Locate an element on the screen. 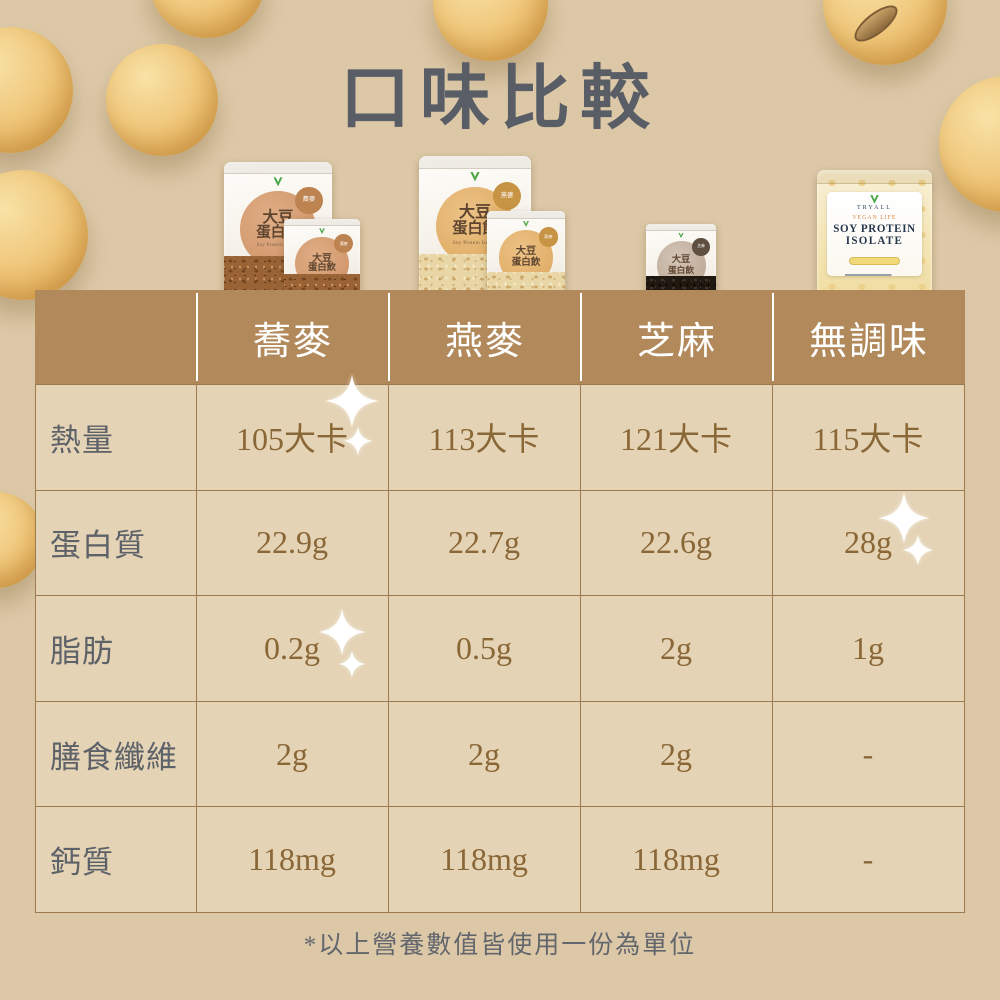  row-label: 脂肪 is located at coordinates (116, 649).